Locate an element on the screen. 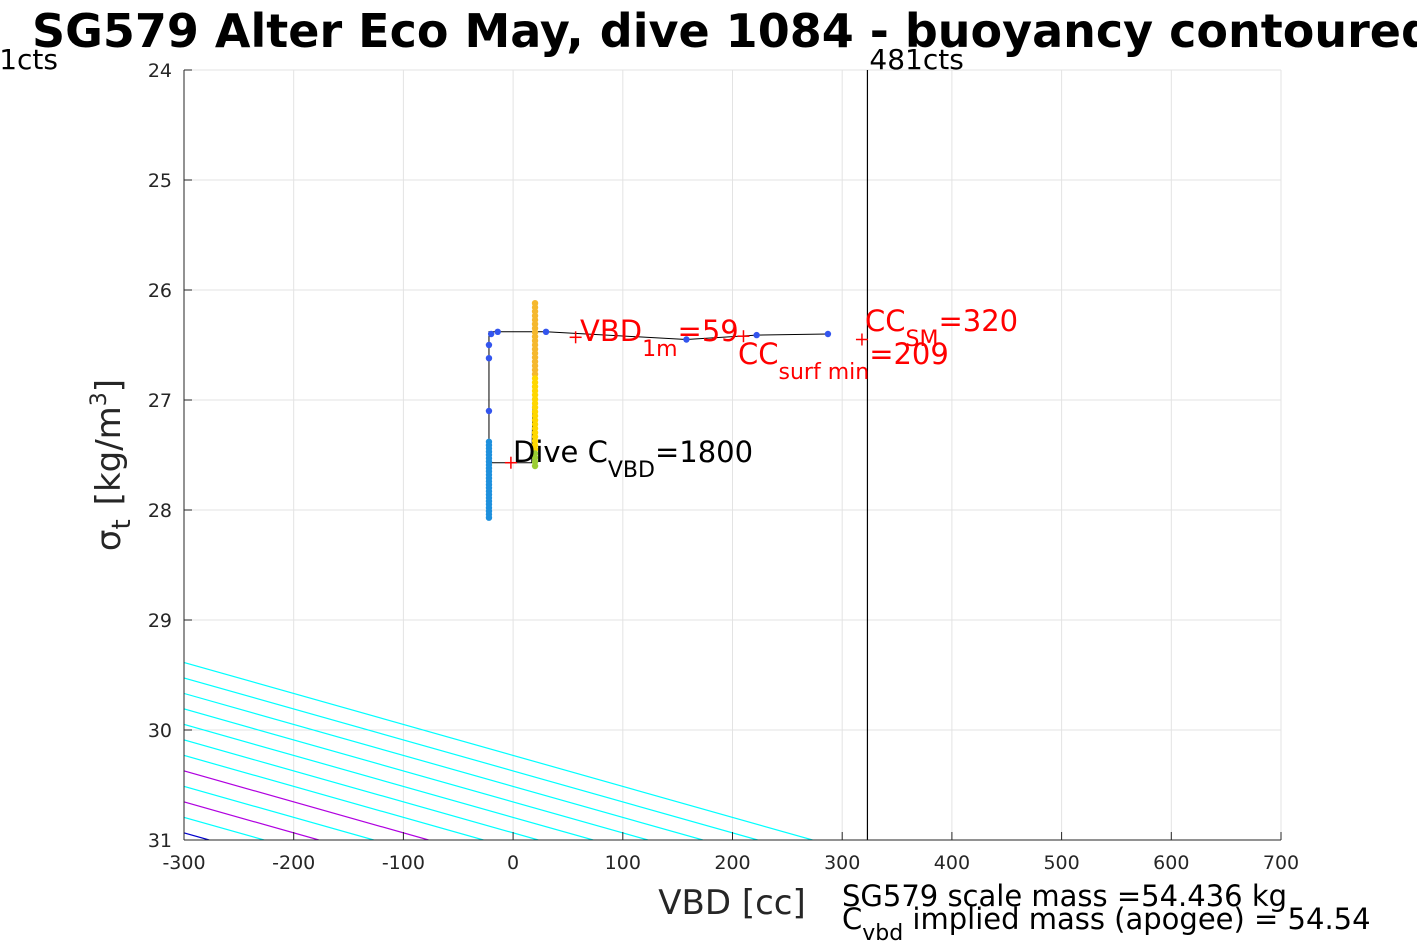 The width and height of the screenshot is (1417, 945). scale-mass-text: SG579 scale mass =54.436 kg is located at coordinates (1064, 896).